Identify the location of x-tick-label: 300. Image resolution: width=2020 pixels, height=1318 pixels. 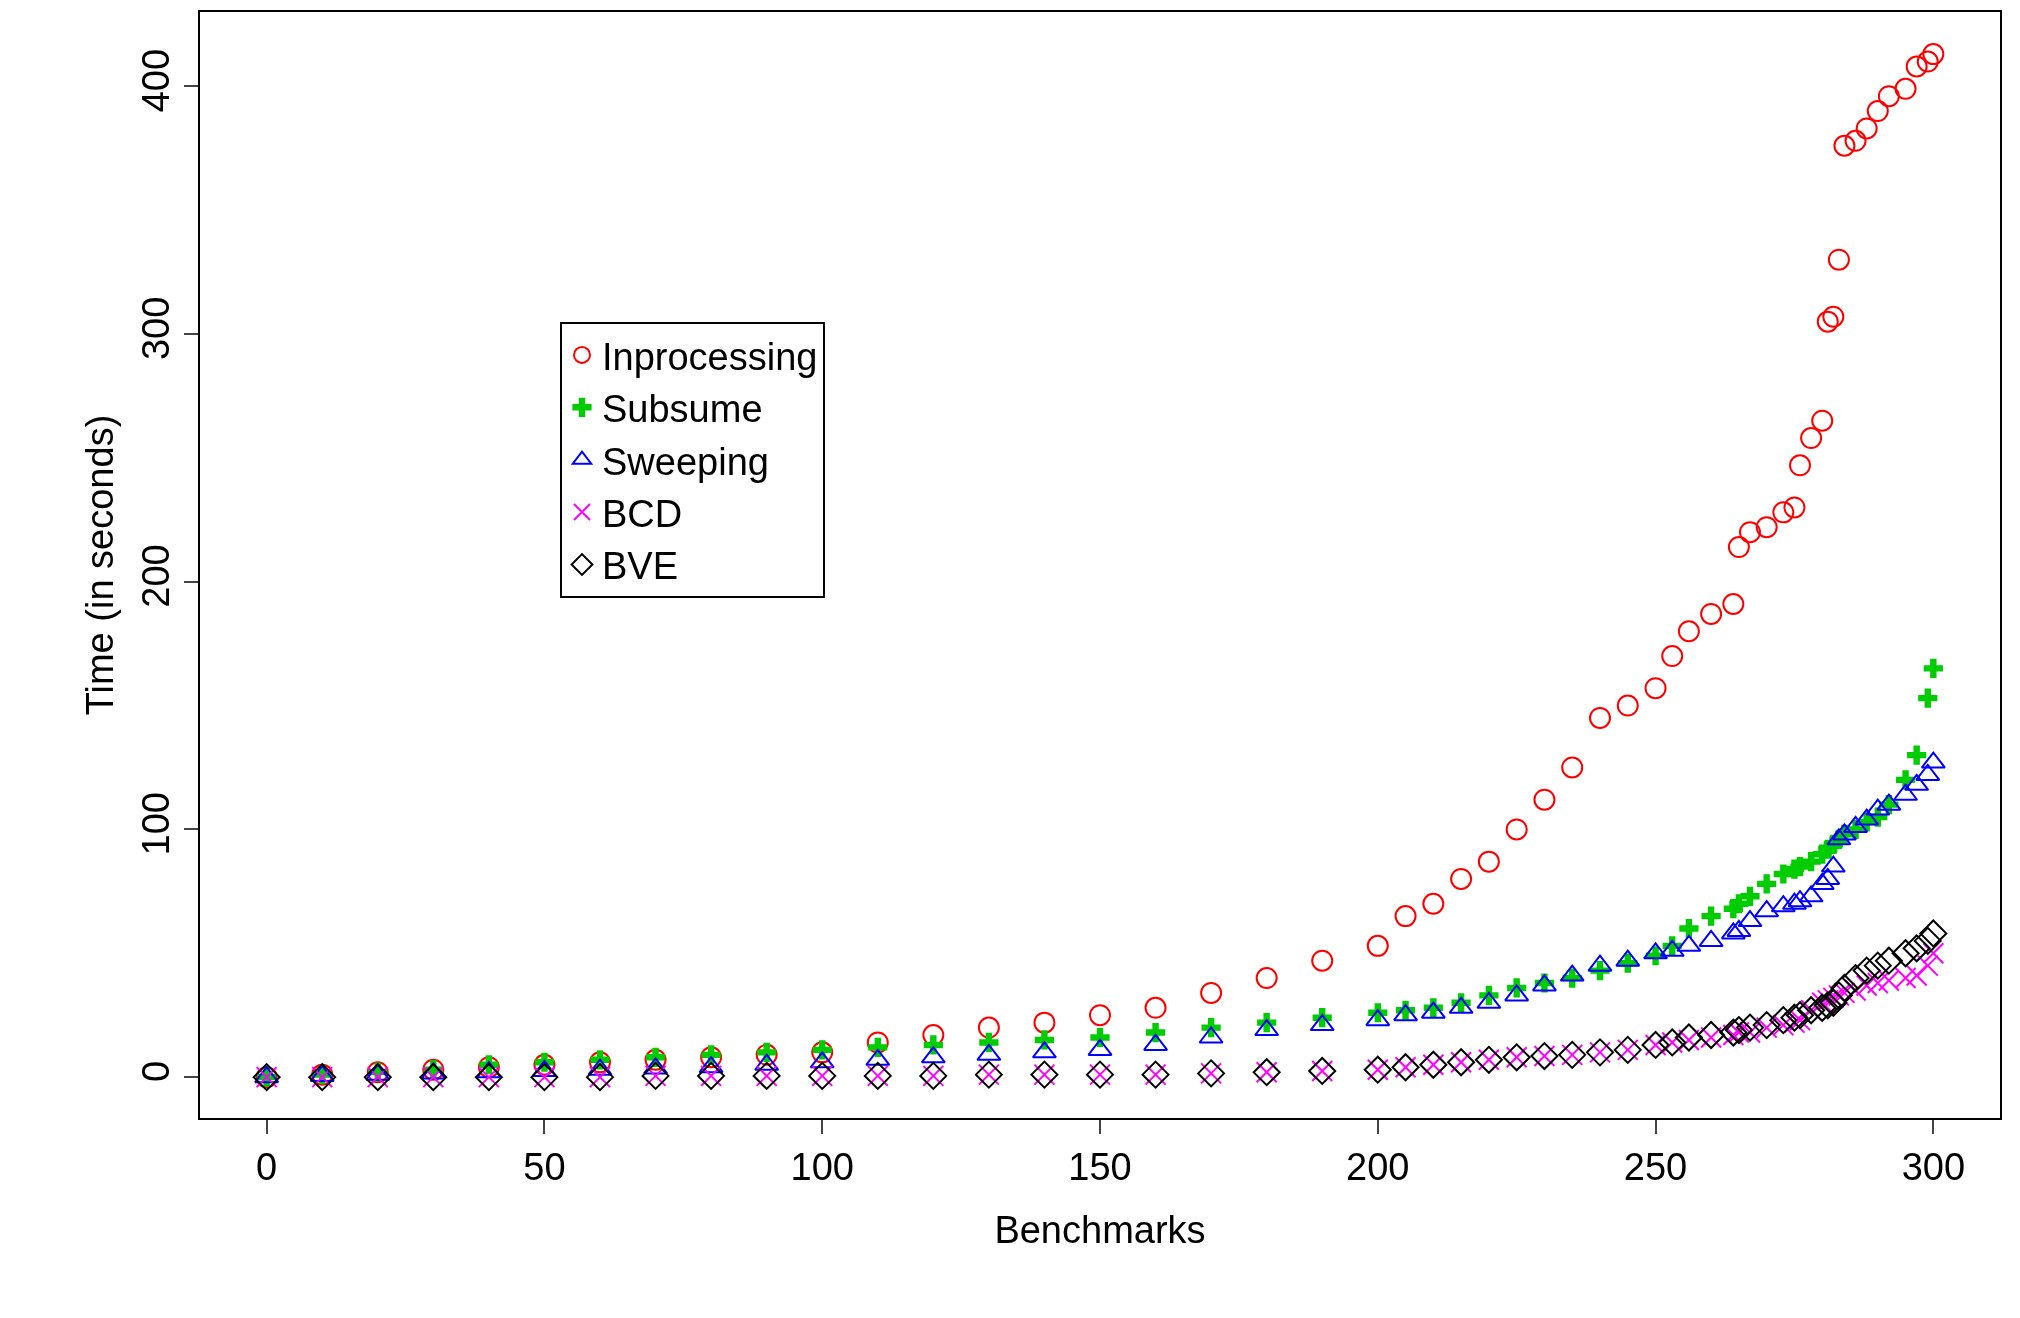
(1933, 1166).